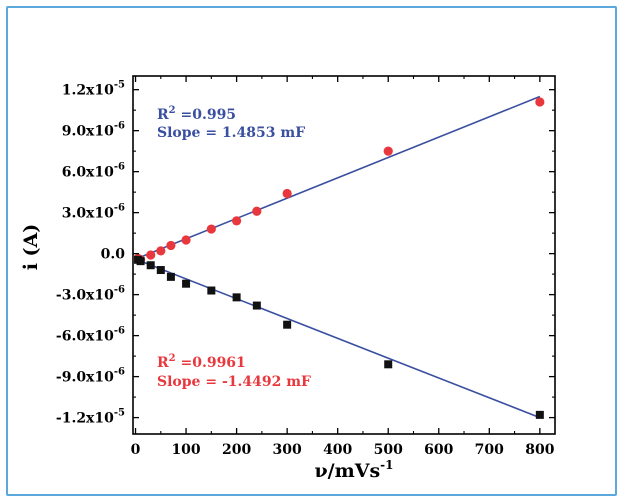  I want to click on x-axis-title: ν/mVs-1, so click(353, 470).